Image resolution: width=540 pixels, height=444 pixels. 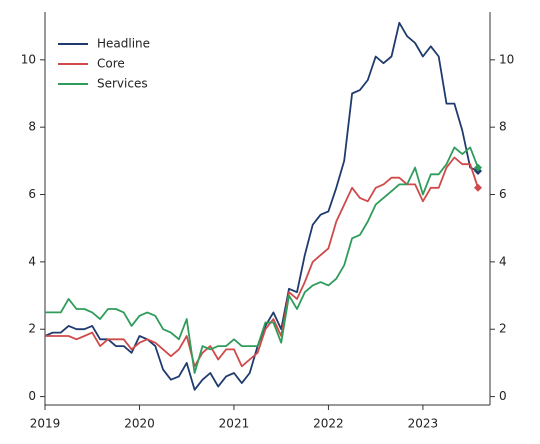 I want to click on legend-label: Headline, so click(x=123, y=44).